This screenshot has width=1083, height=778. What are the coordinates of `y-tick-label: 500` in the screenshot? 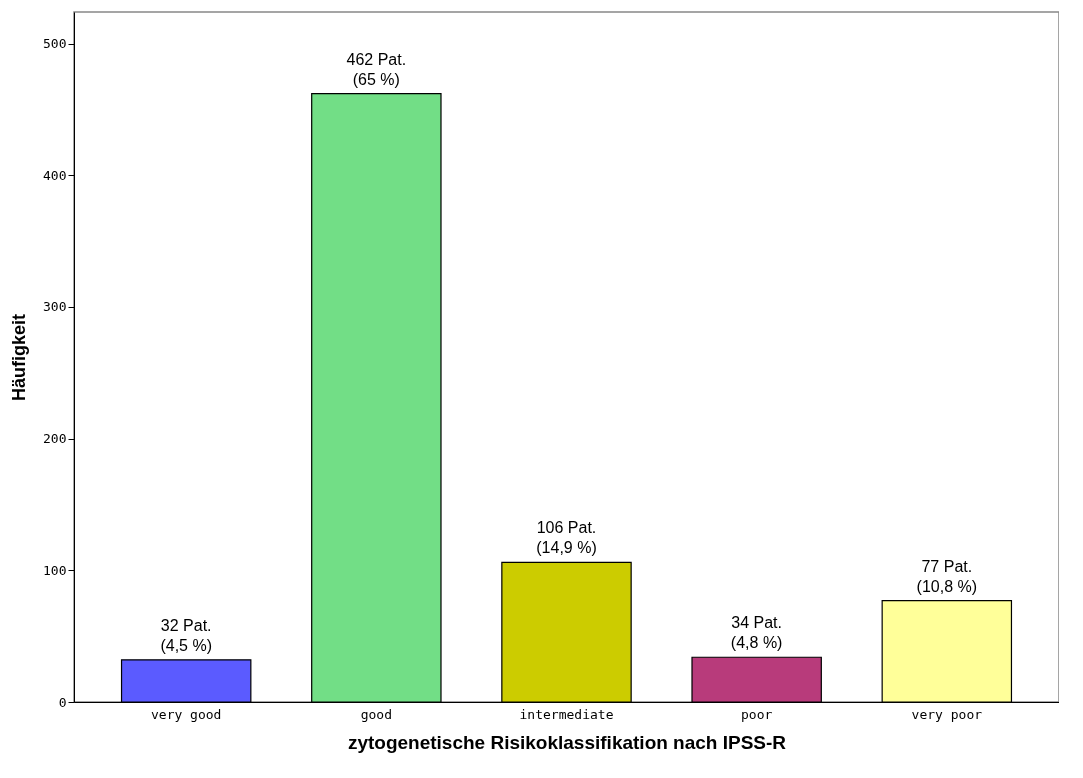 It's located at (55, 44).